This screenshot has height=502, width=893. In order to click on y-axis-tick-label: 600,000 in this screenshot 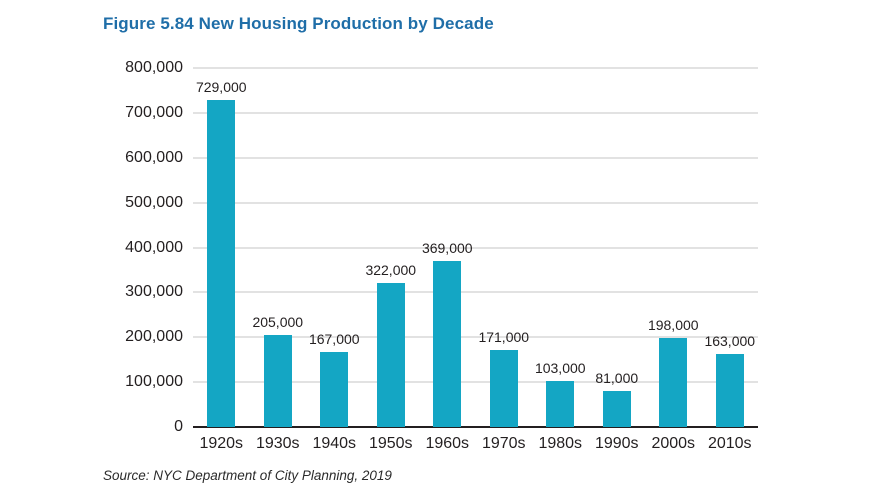, I will do `click(154, 157)`.